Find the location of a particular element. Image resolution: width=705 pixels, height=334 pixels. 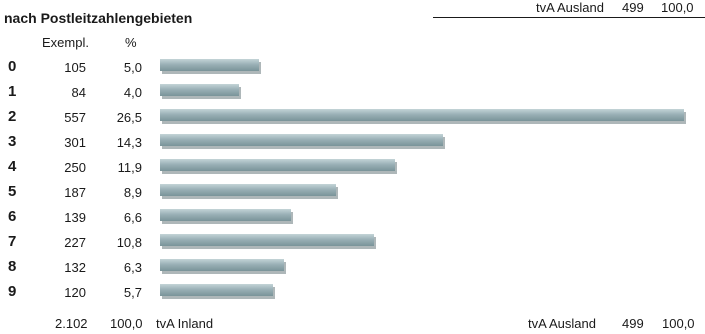

ausland-label: tvA Ausland is located at coordinates (562, 323).